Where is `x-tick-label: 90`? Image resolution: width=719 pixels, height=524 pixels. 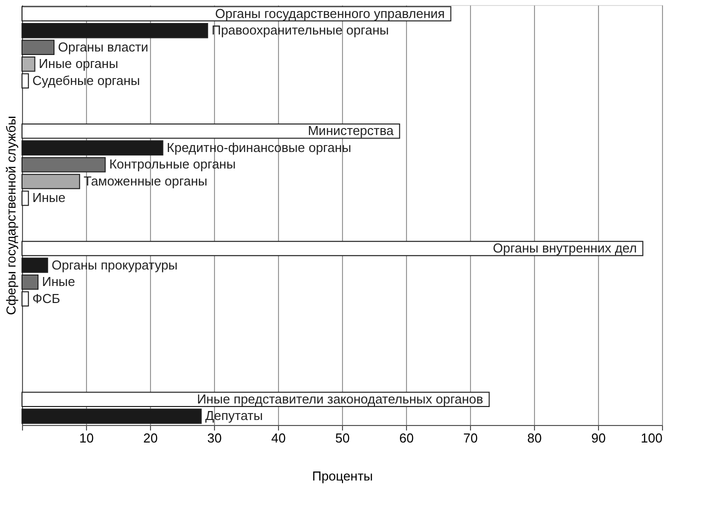 x-tick-label: 90 is located at coordinates (598, 438).